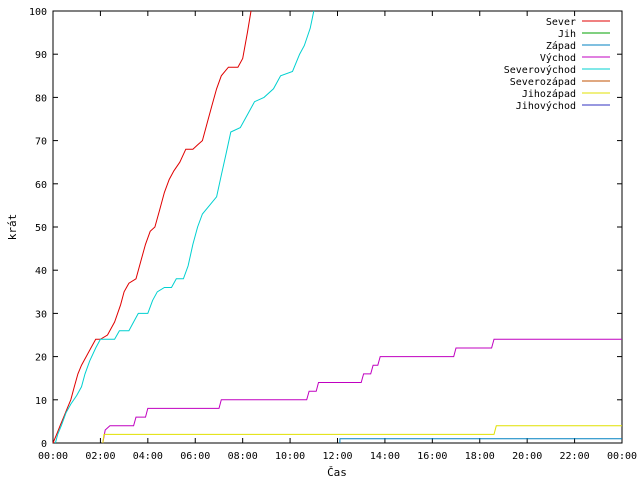  Describe the element at coordinates (290, 456) in the screenshot. I see `x-tick-label: 10:00` at that location.